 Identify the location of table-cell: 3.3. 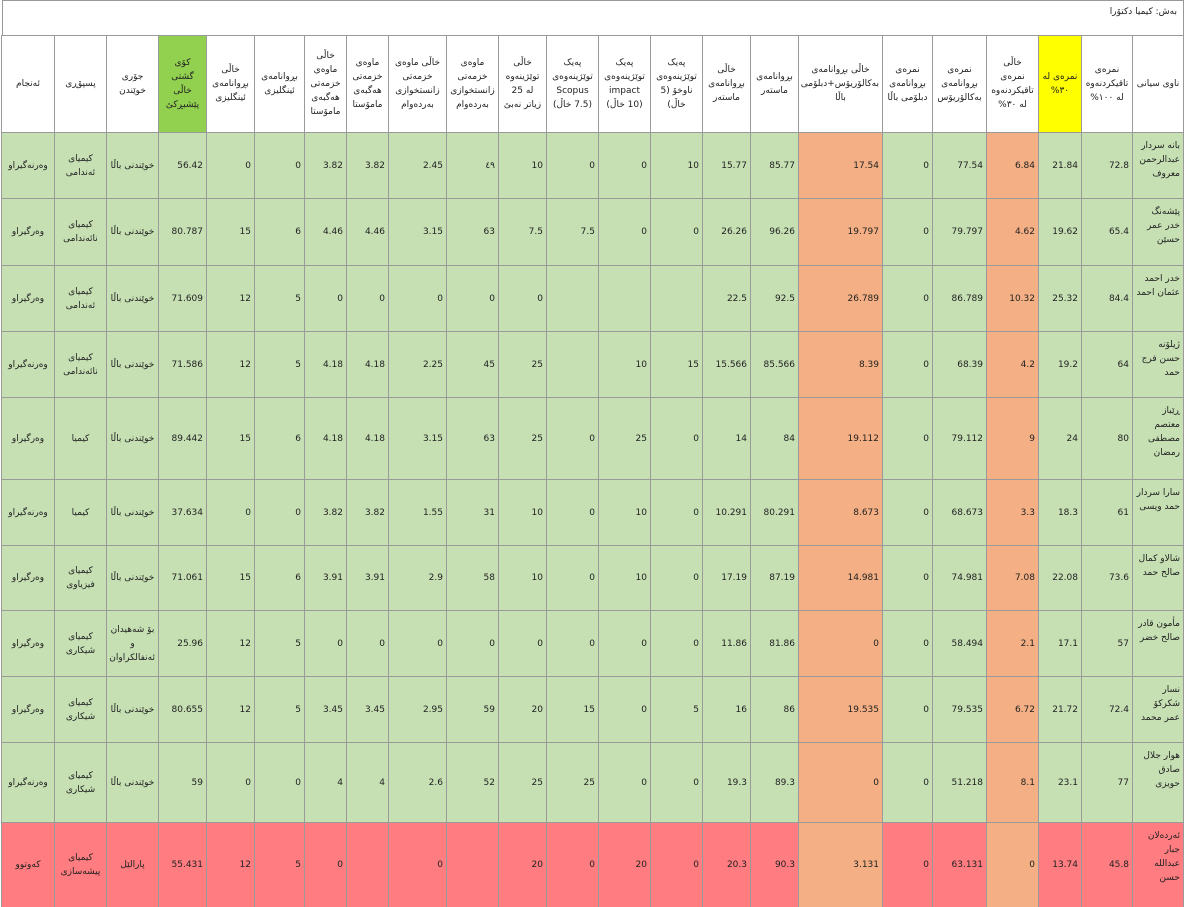
(1012, 512).